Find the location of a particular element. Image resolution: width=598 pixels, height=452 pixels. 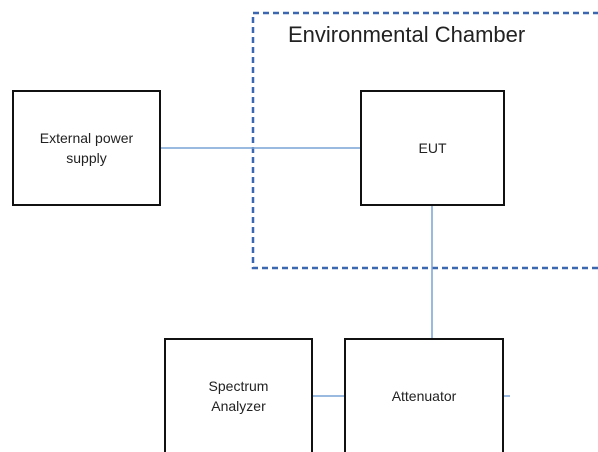

chamber-title: Environmental Chamber is located at coordinates (407, 34).